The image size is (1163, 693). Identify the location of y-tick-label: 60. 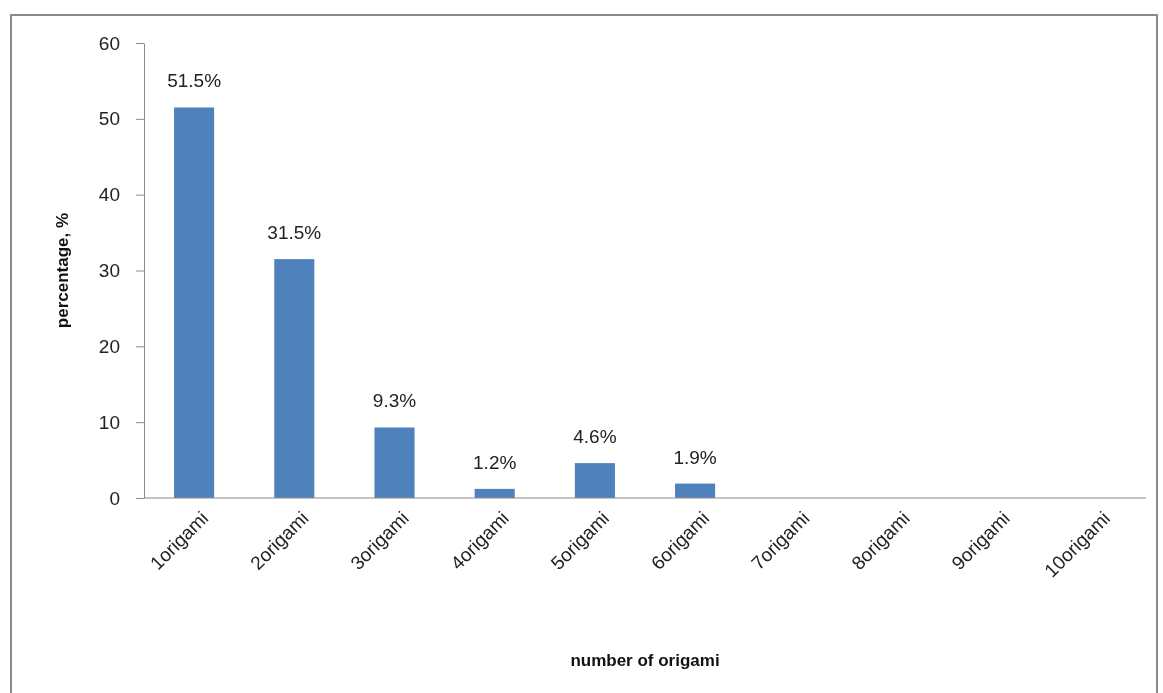
(109, 43).